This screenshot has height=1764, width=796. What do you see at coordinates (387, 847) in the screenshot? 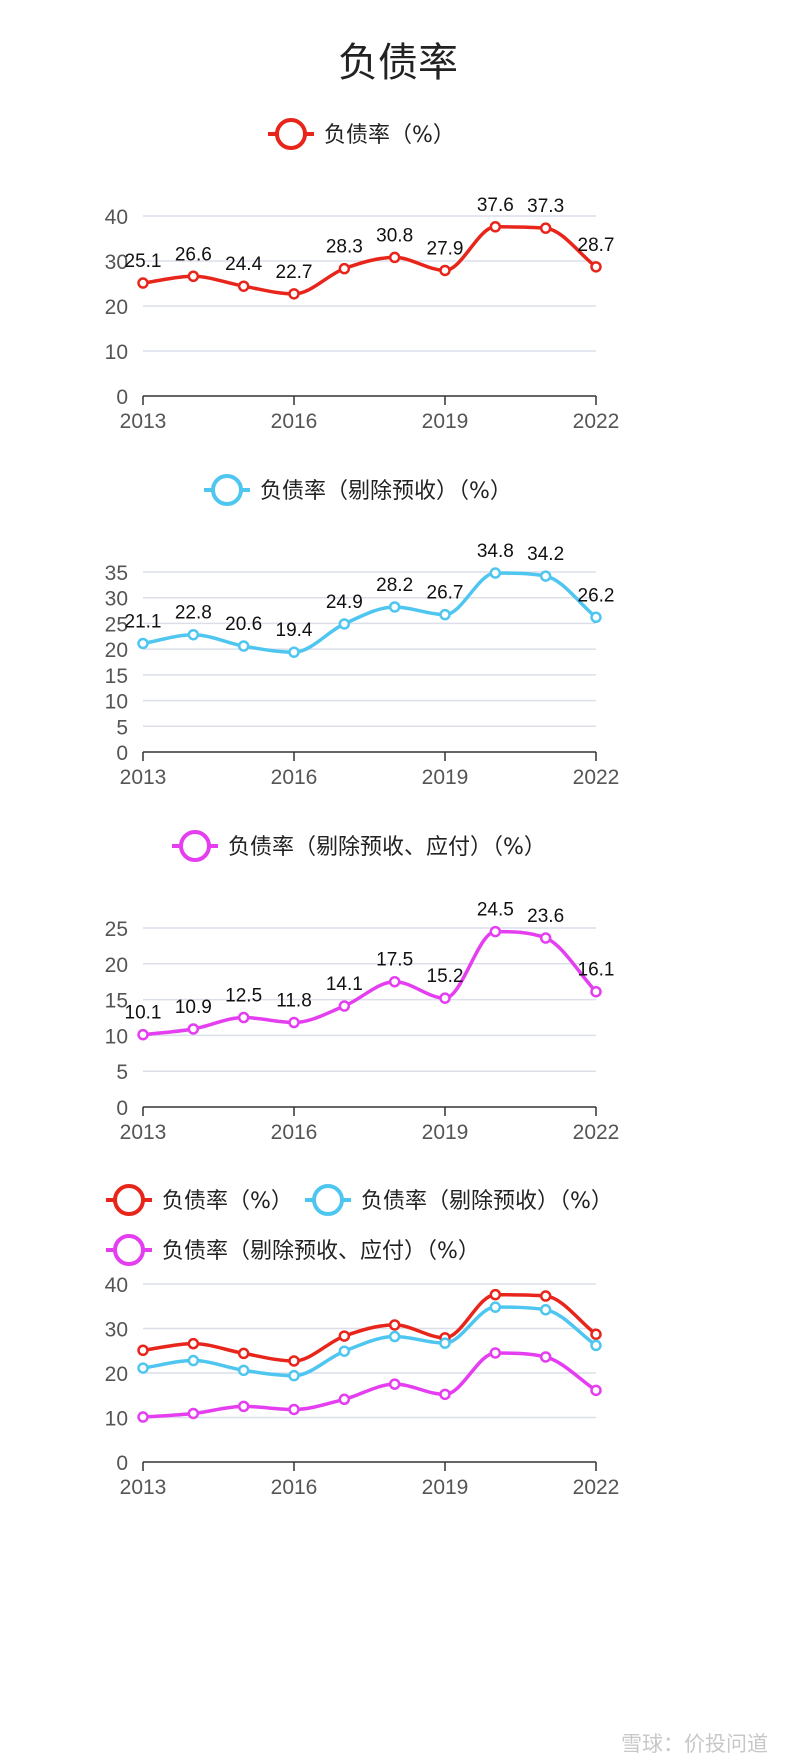
I see `legend-label-0: 负债率（剔除预收、应付）（%）` at bounding box center [387, 847].